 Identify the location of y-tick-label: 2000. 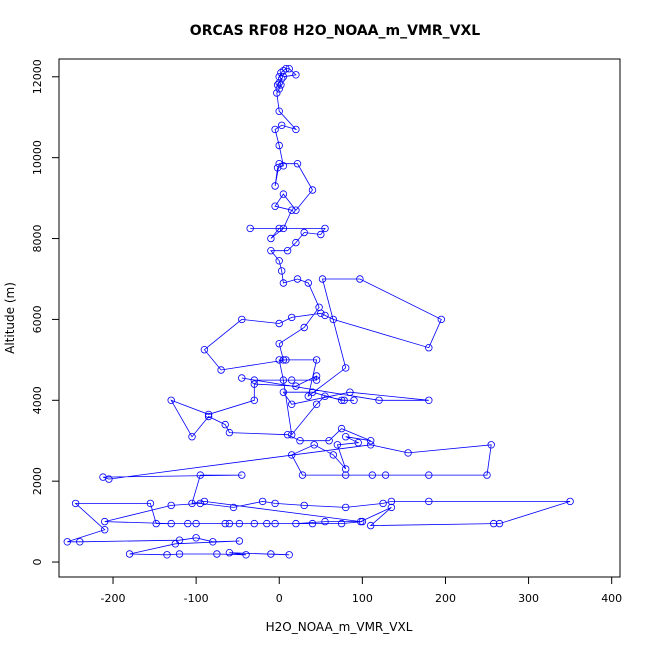
(37, 481).